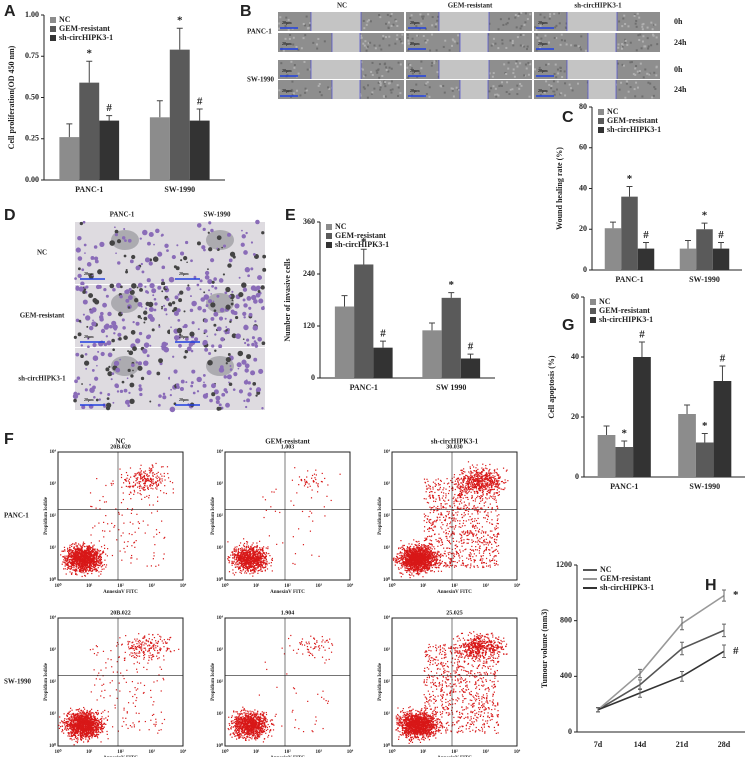 The width and height of the screenshot is (753, 757). Describe the element at coordinates (629, 191) in the screenshot. I see `error-bar` at that location.